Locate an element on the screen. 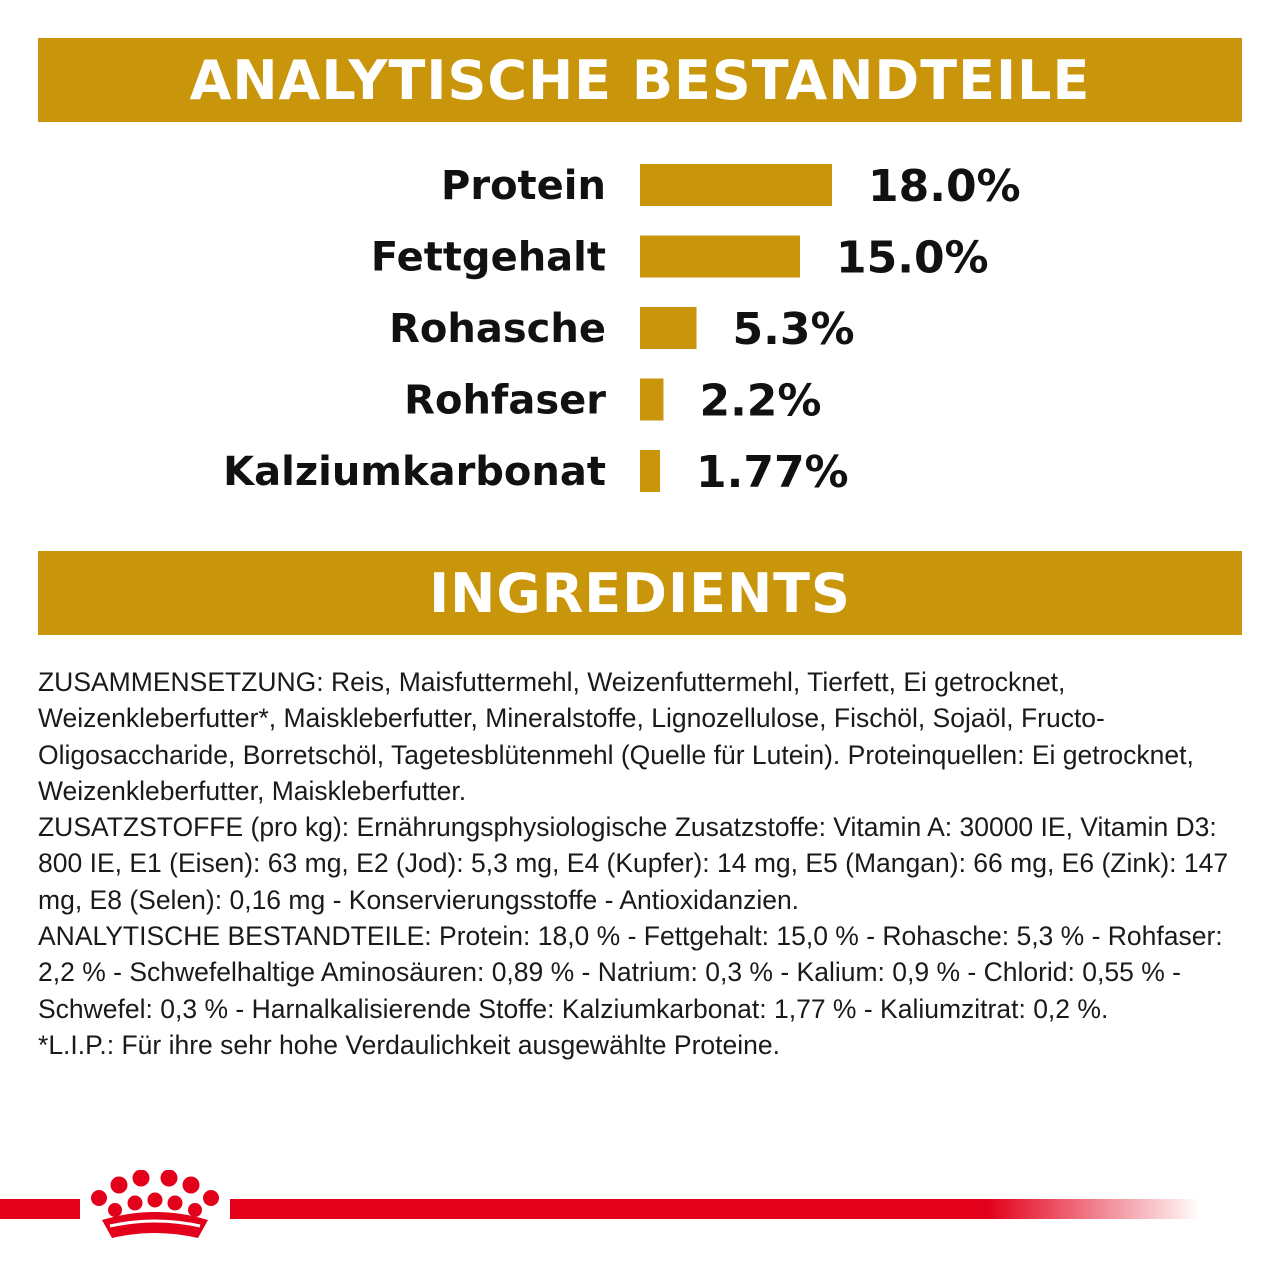 The width and height of the screenshot is (1280, 1280). crown-icon is located at coordinates (155, 1204).